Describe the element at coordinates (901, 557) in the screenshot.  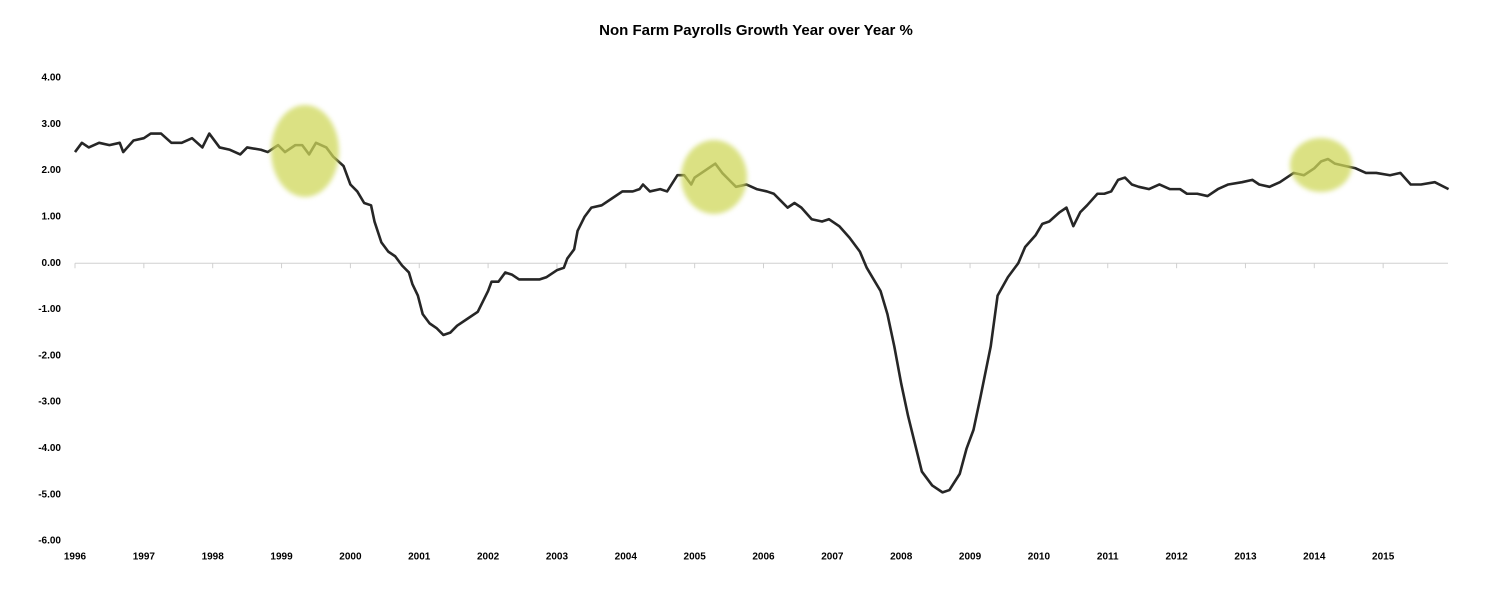
I see `x-tick-label: 2008` at that location.